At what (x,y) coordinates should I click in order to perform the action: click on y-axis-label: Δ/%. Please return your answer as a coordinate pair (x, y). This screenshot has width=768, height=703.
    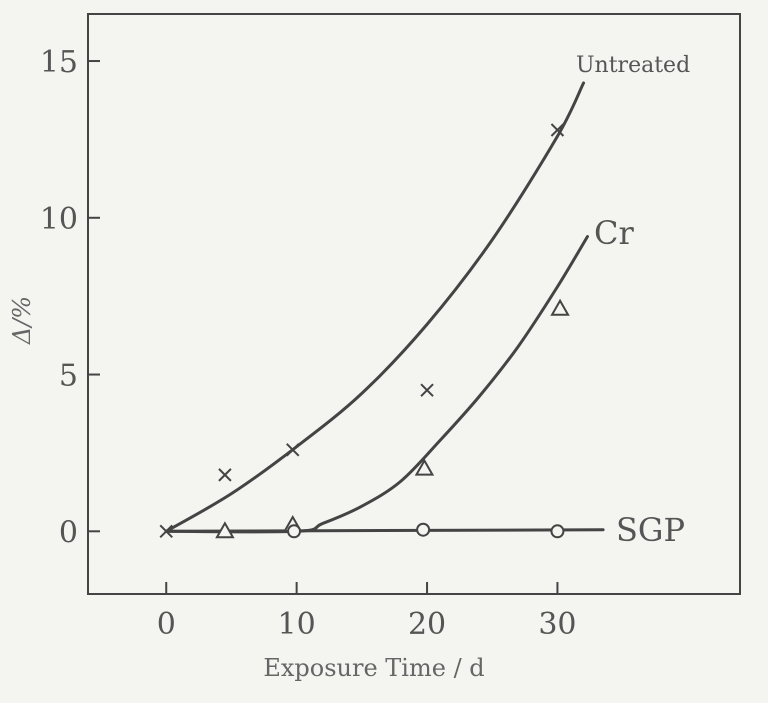
    Looking at the image, I should click on (22, 320).